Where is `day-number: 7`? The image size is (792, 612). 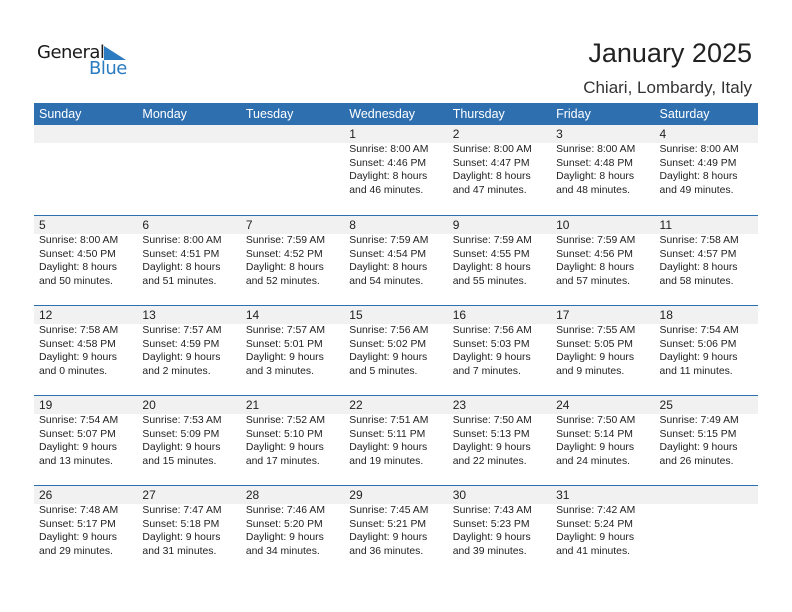
day-number: 7 is located at coordinates (249, 225).